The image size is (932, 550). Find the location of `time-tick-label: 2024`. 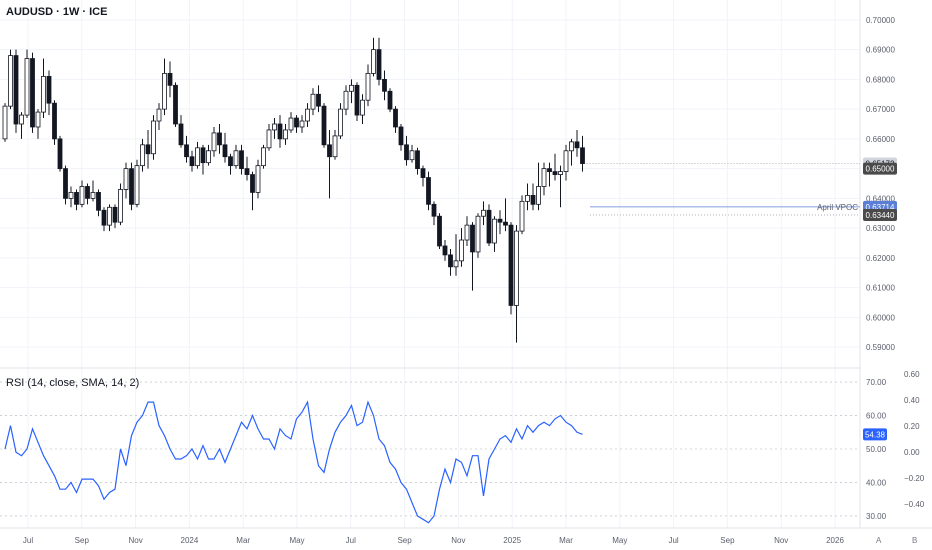

time-tick-label: 2024 is located at coordinates (190, 540).